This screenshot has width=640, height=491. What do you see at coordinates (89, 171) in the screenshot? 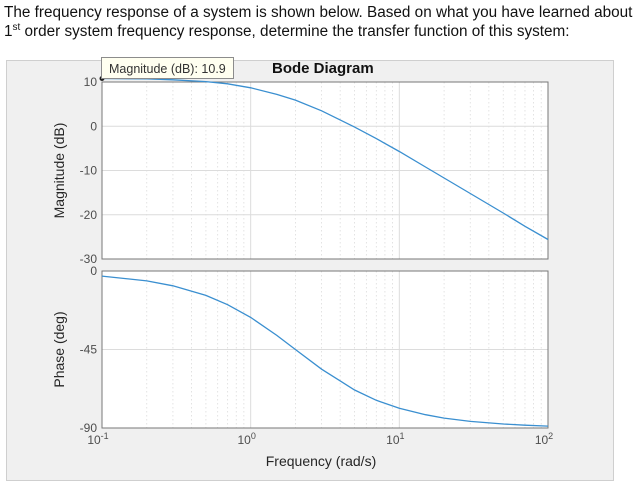
I see `magnitude-y-tick-label: -10` at bounding box center [89, 171].